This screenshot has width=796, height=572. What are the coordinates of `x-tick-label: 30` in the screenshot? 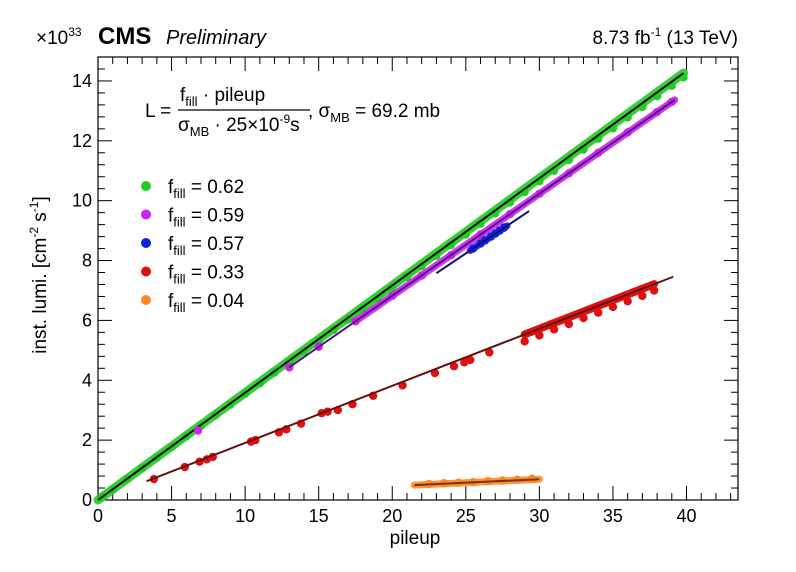 It's located at (539, 516).